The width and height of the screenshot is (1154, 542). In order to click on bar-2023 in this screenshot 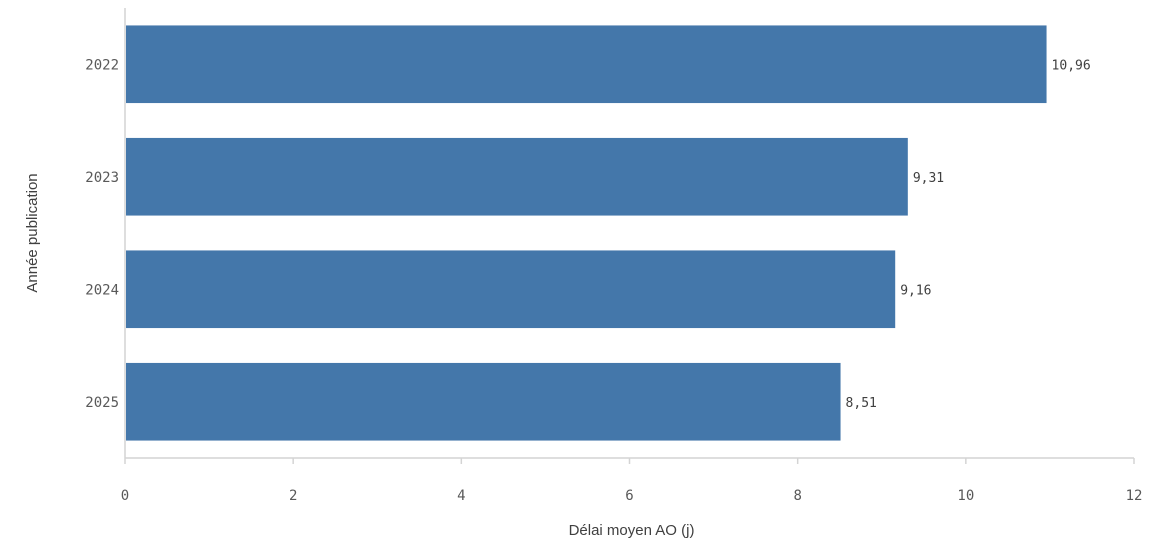, I will do `click(517, 176)`.